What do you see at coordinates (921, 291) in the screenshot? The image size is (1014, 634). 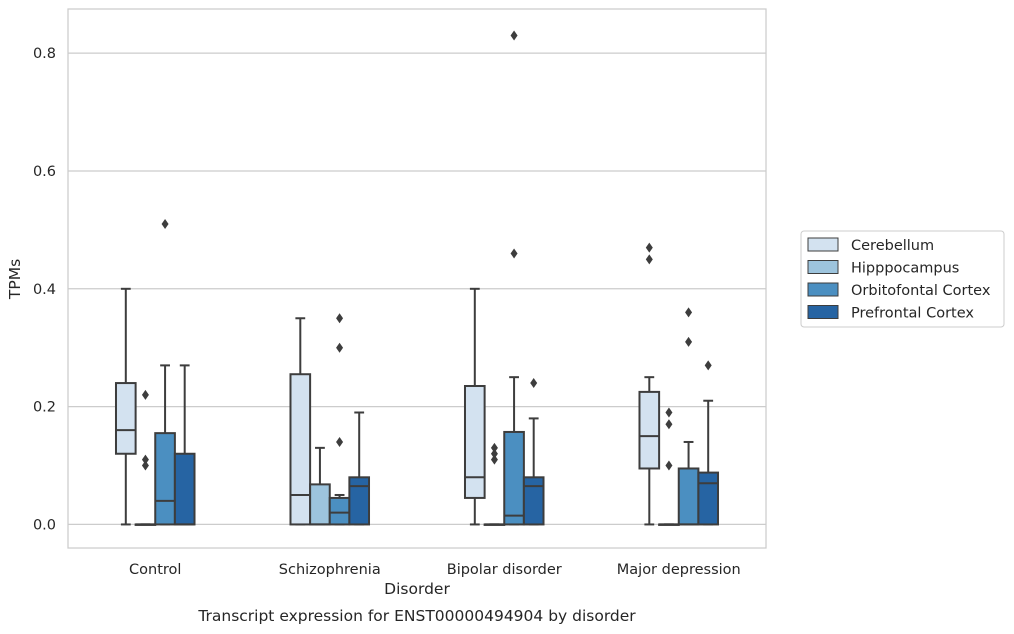 I see `legend-label: Orbitofontal Cortex` at bounding box center [921, 291].